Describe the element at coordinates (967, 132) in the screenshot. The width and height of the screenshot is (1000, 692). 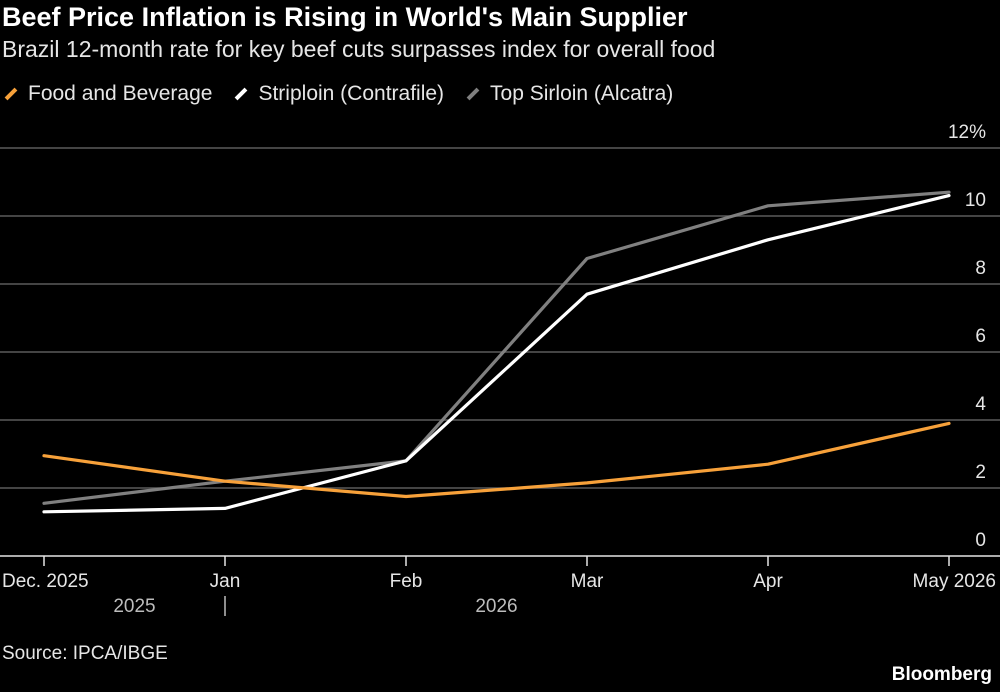
I see `y-tick-label-6: 12%` at that location.